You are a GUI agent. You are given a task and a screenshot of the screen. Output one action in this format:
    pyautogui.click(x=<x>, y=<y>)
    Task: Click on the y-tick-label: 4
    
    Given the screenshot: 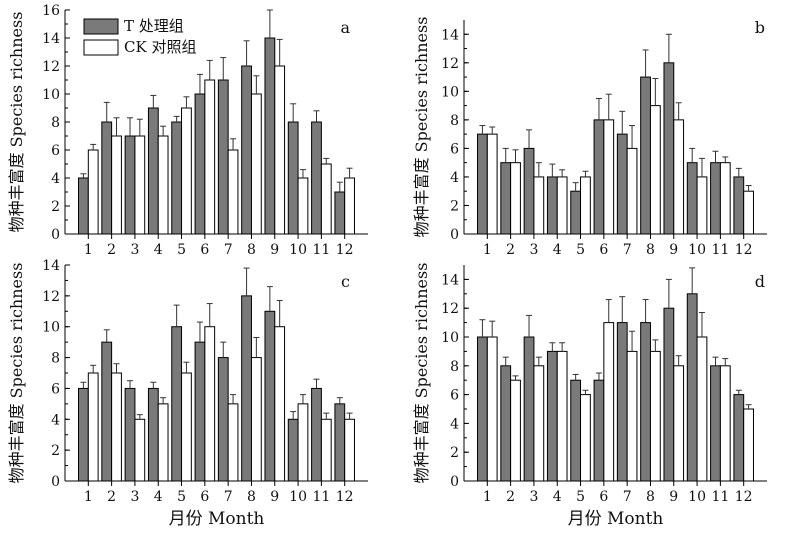 What is the action you would take?
    pyautogui.click(x=55, y=179)
    